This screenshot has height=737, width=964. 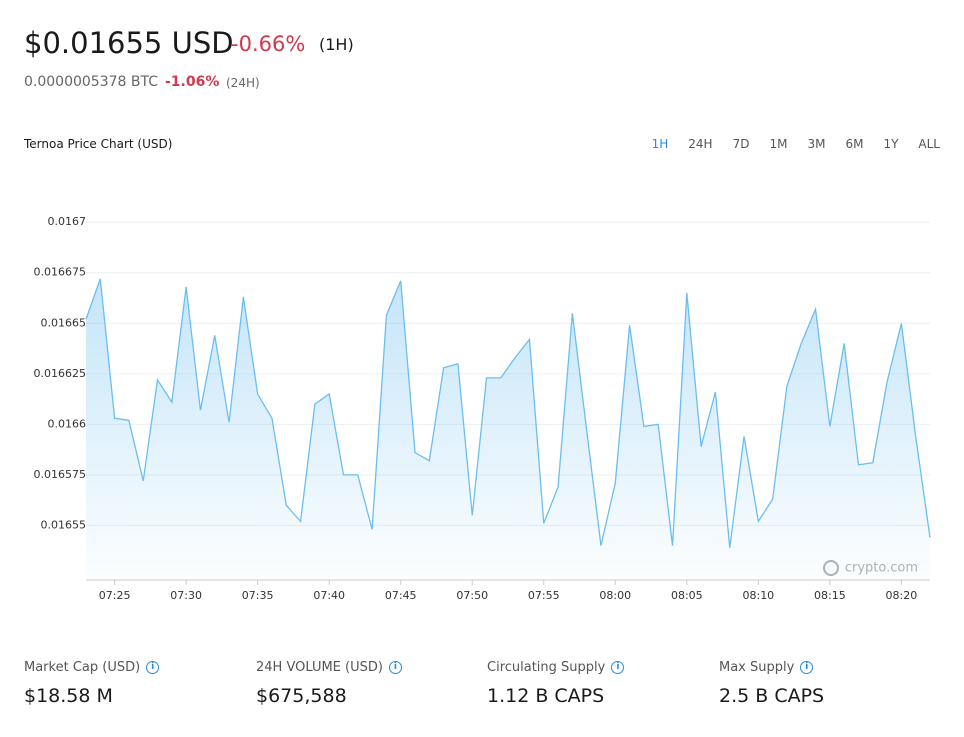 What do you see at coordinates (64, 524) in the screenshot?
I see `y-tick-label: 0.01655` at bounding box center [64, 524].